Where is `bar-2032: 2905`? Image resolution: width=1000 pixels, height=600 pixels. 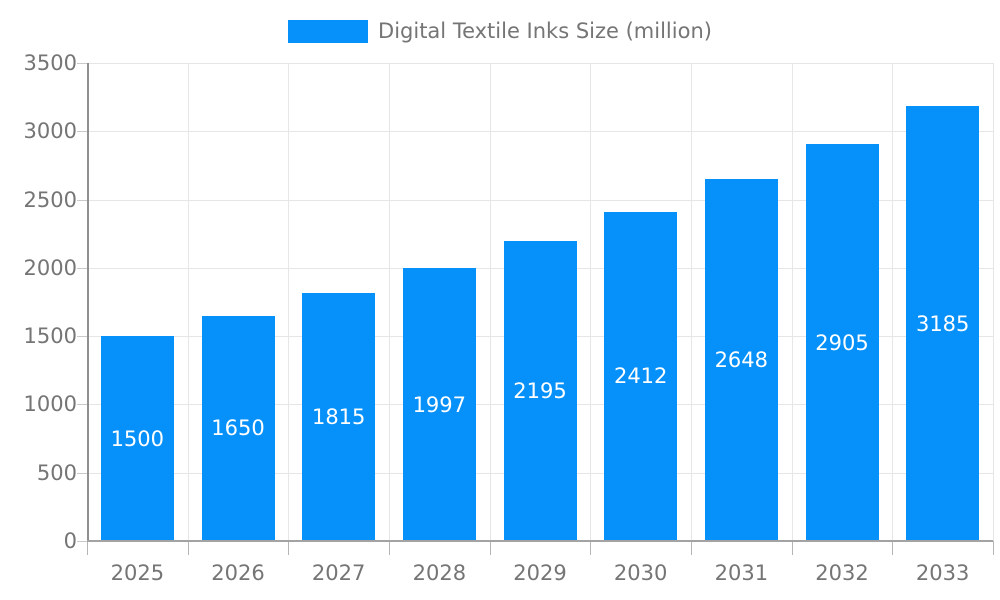 bar-2032: 2905 is located at coordinates (842, 342).